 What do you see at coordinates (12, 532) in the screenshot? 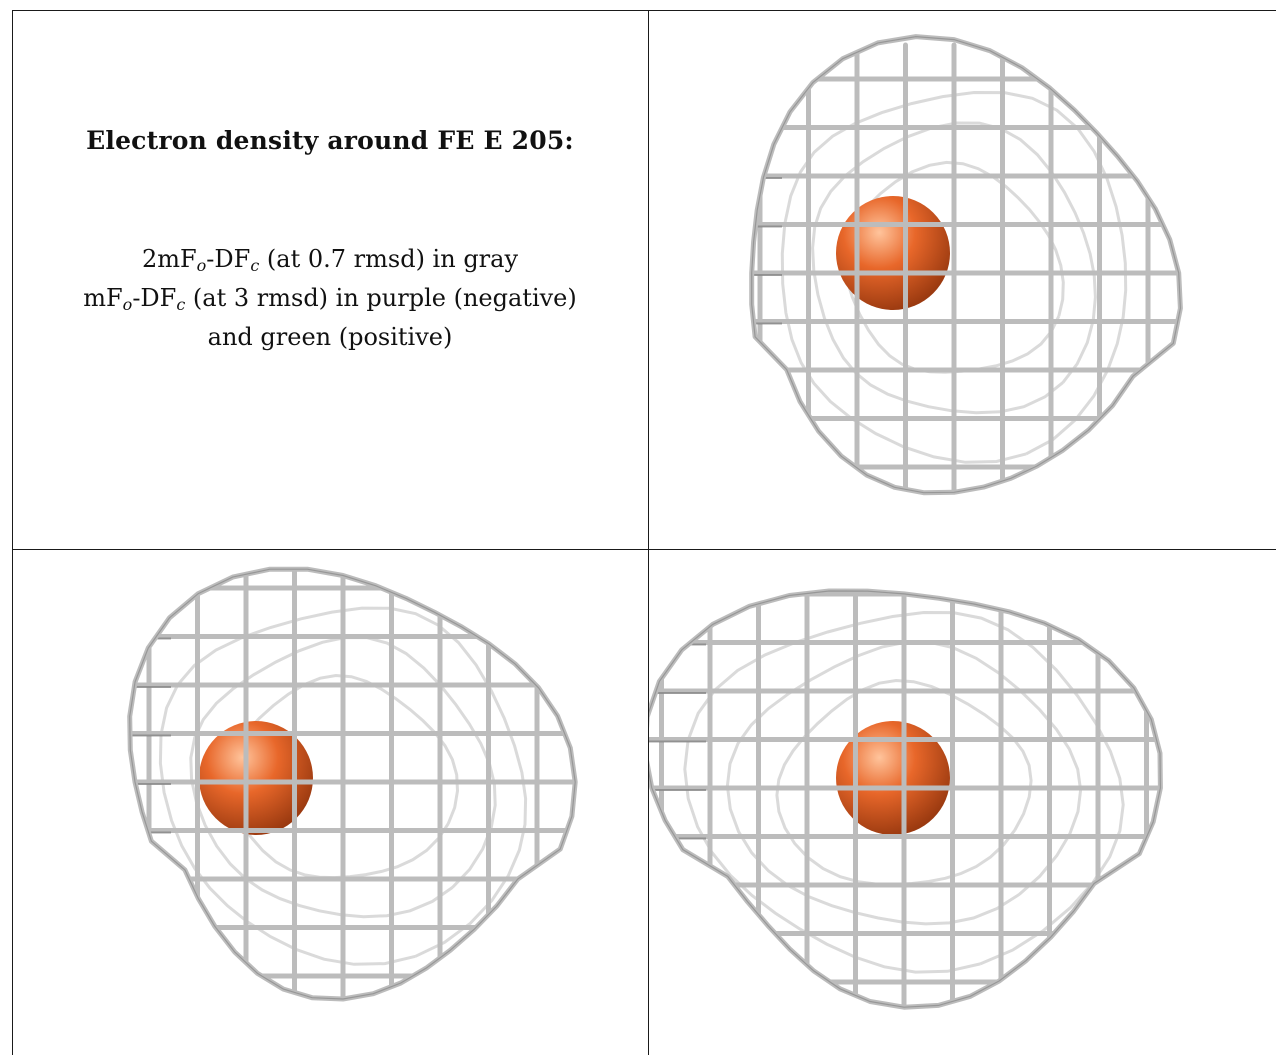
I see `table-left-border` at bounding box center [12, 532].